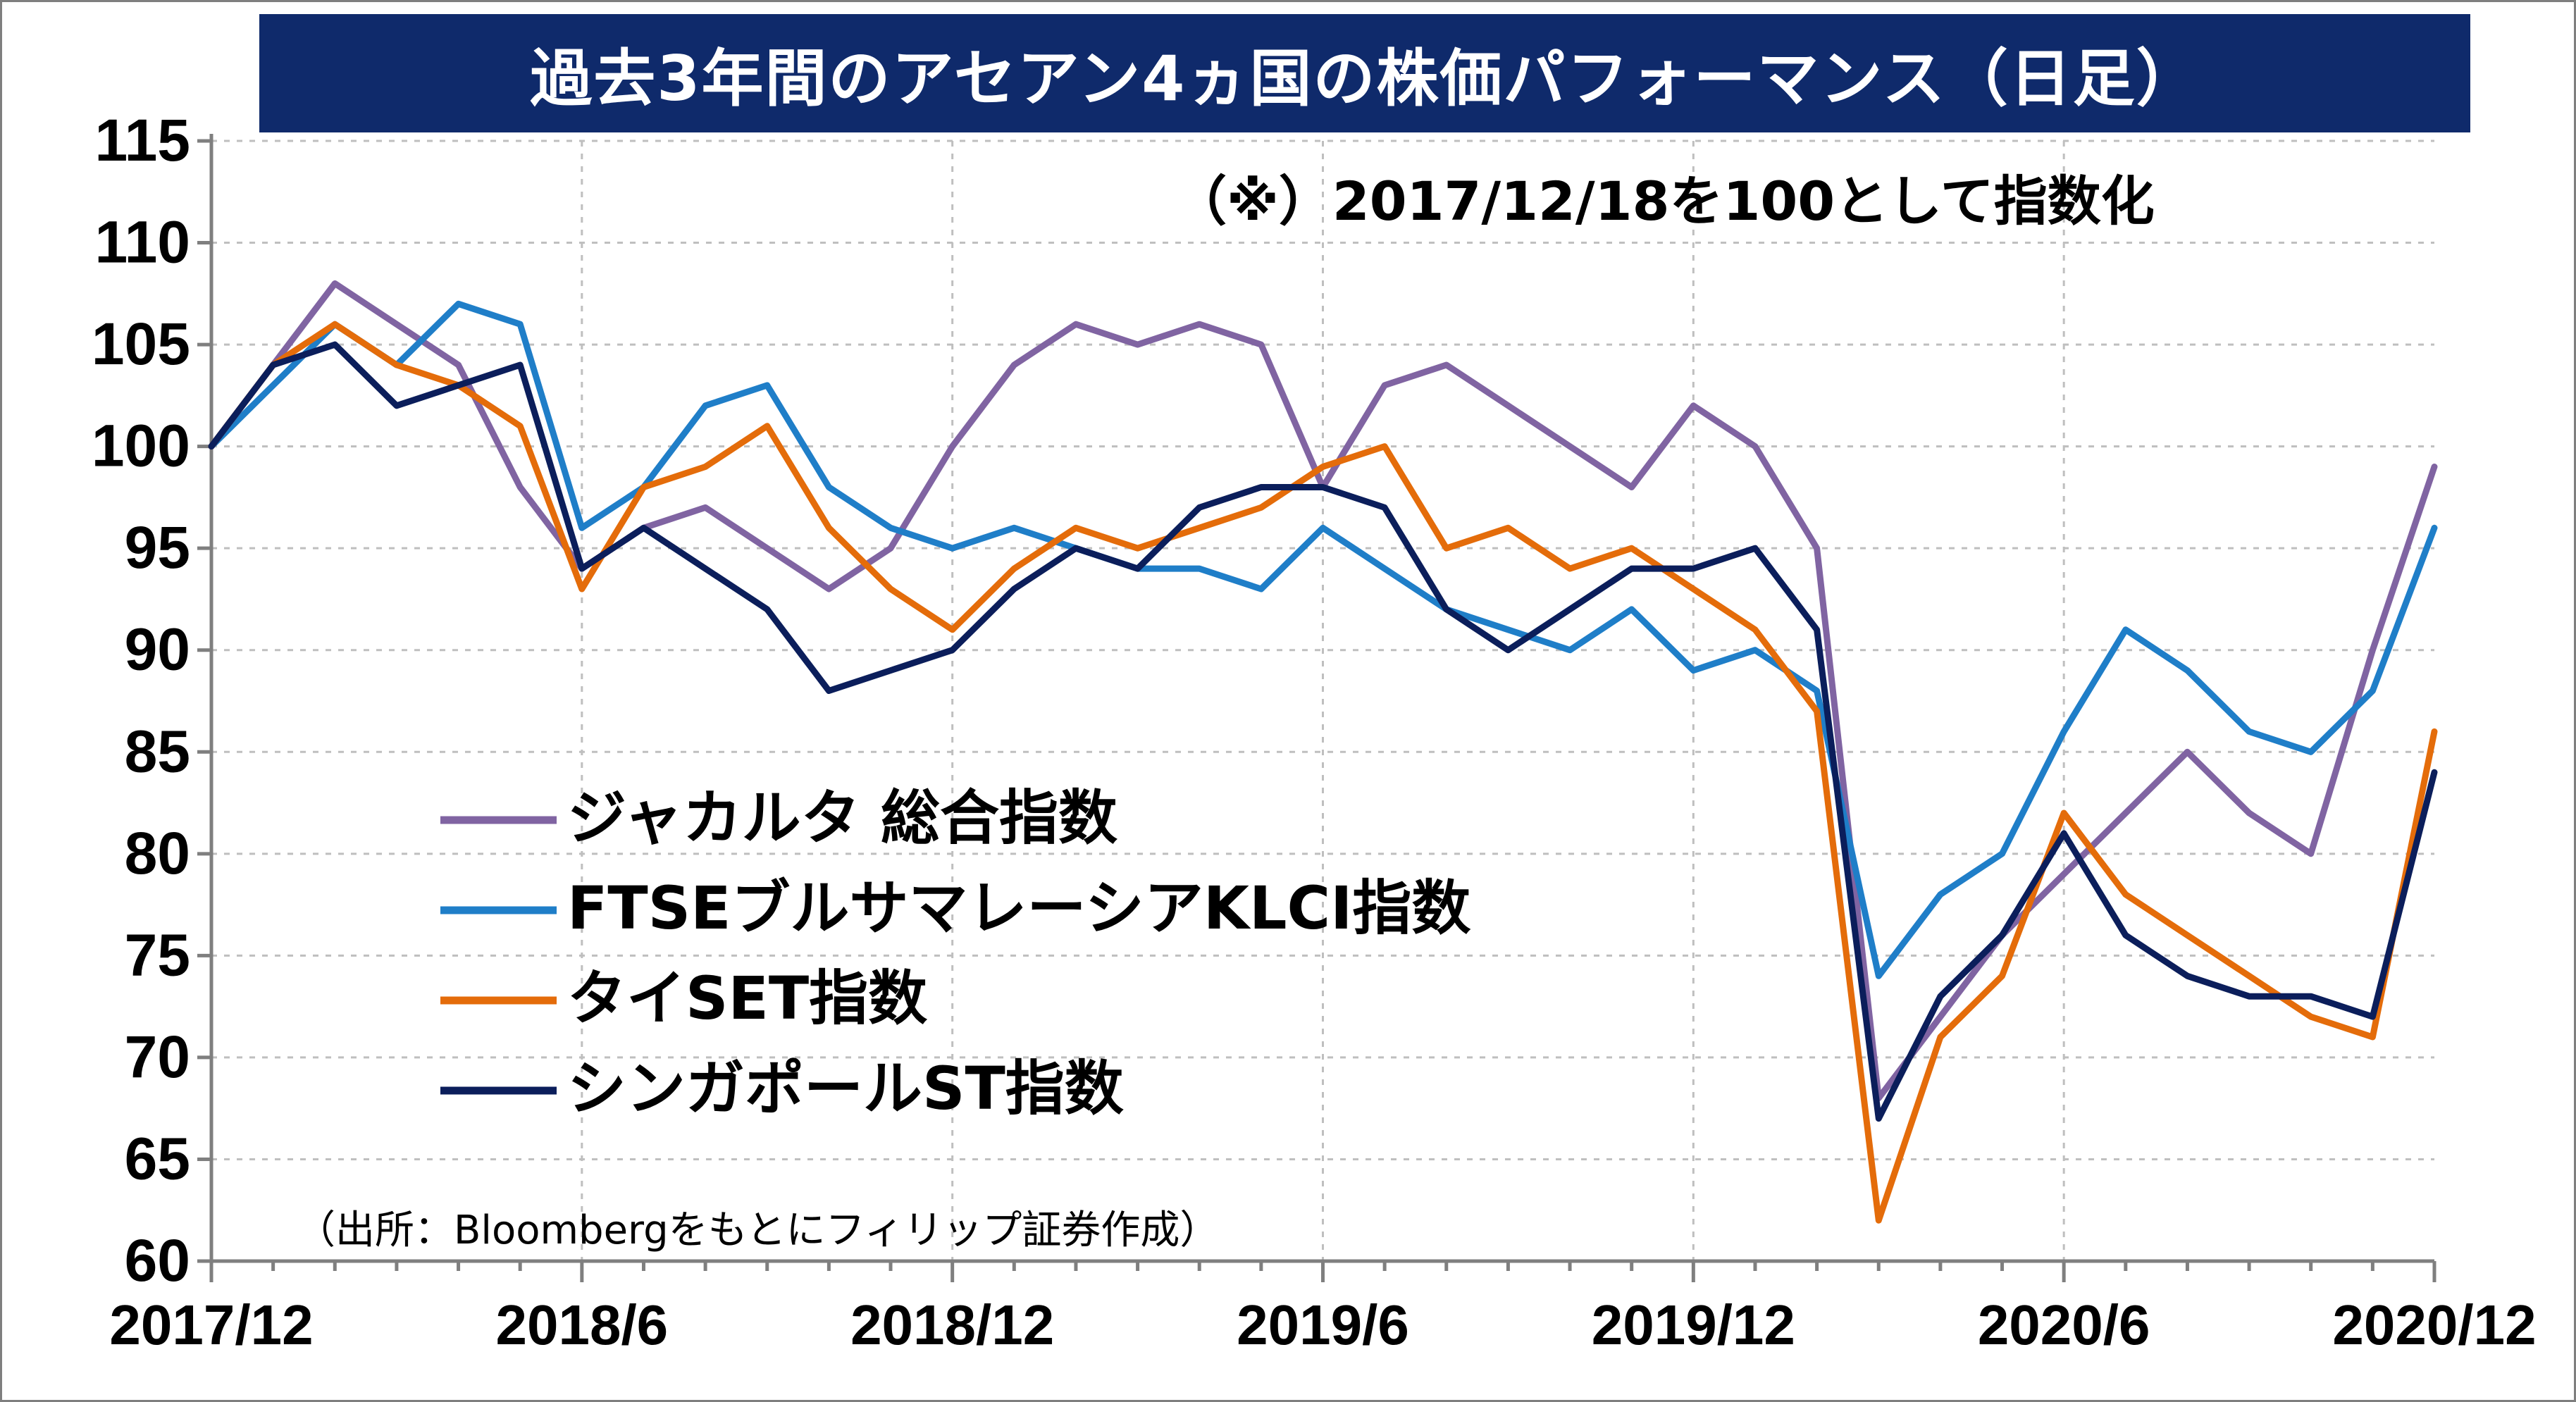 The height and width of the screenshot is (1402, 2576). Describe the element at coordinates (952, 1325) in the screenshot. I see `x-tick-label: 2018/12` at that location.